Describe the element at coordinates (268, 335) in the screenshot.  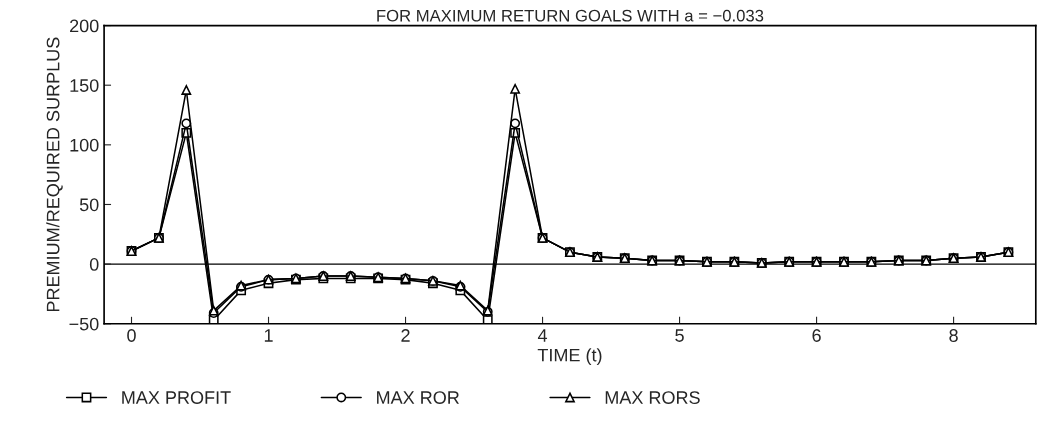
I see `x-tick-label: 1` at that location.